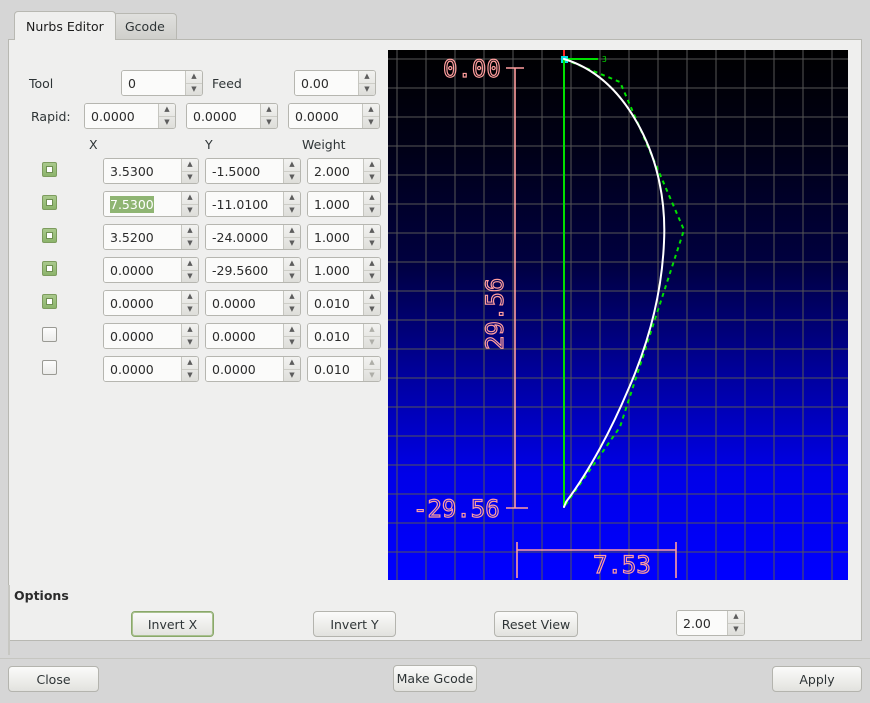  I want to click on row-0-weight-value: 2.000, so click(335, 171).